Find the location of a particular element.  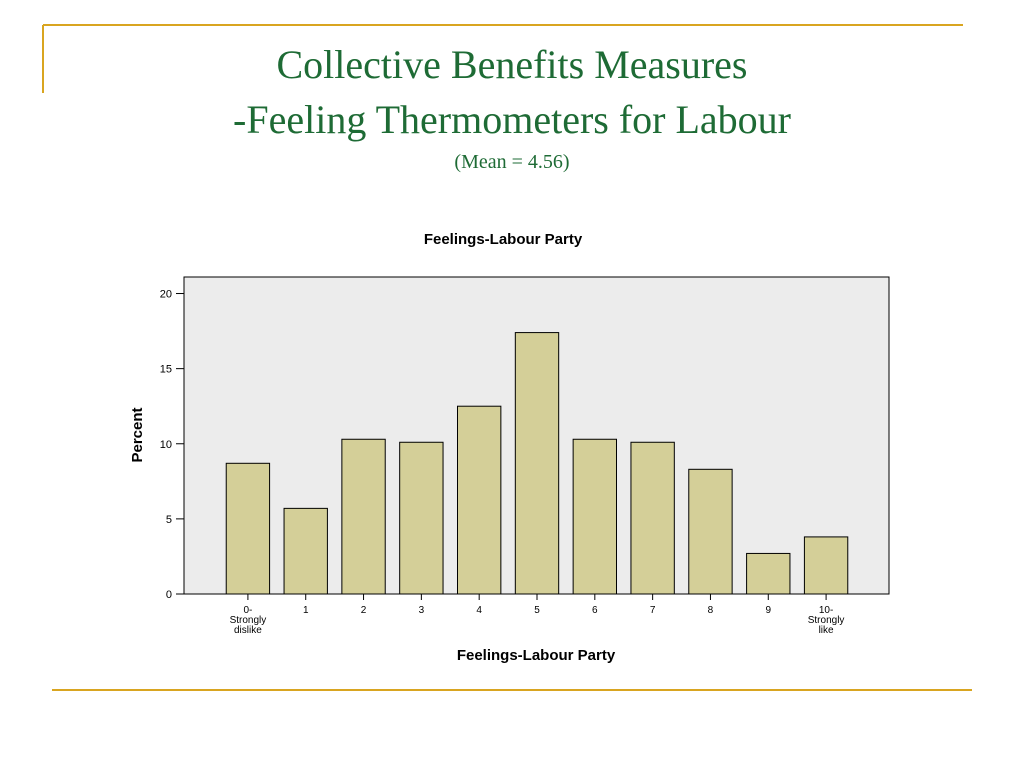

x-tick-label: 6 is located at coordinates (595, 610).